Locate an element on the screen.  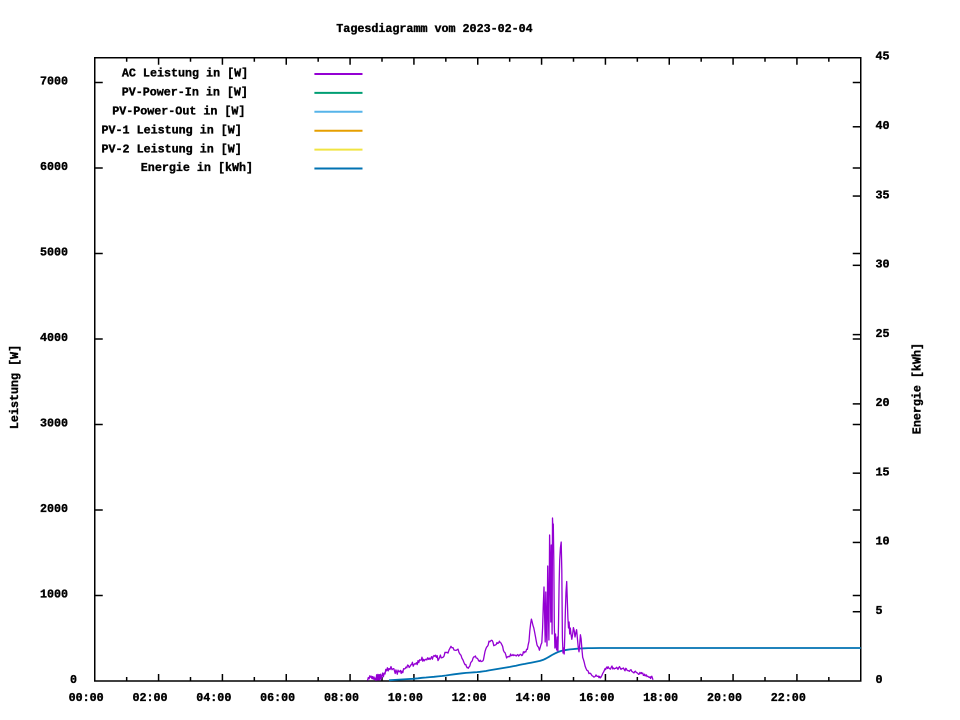
svg-text: 7000 is located at coordinates (54, 82).